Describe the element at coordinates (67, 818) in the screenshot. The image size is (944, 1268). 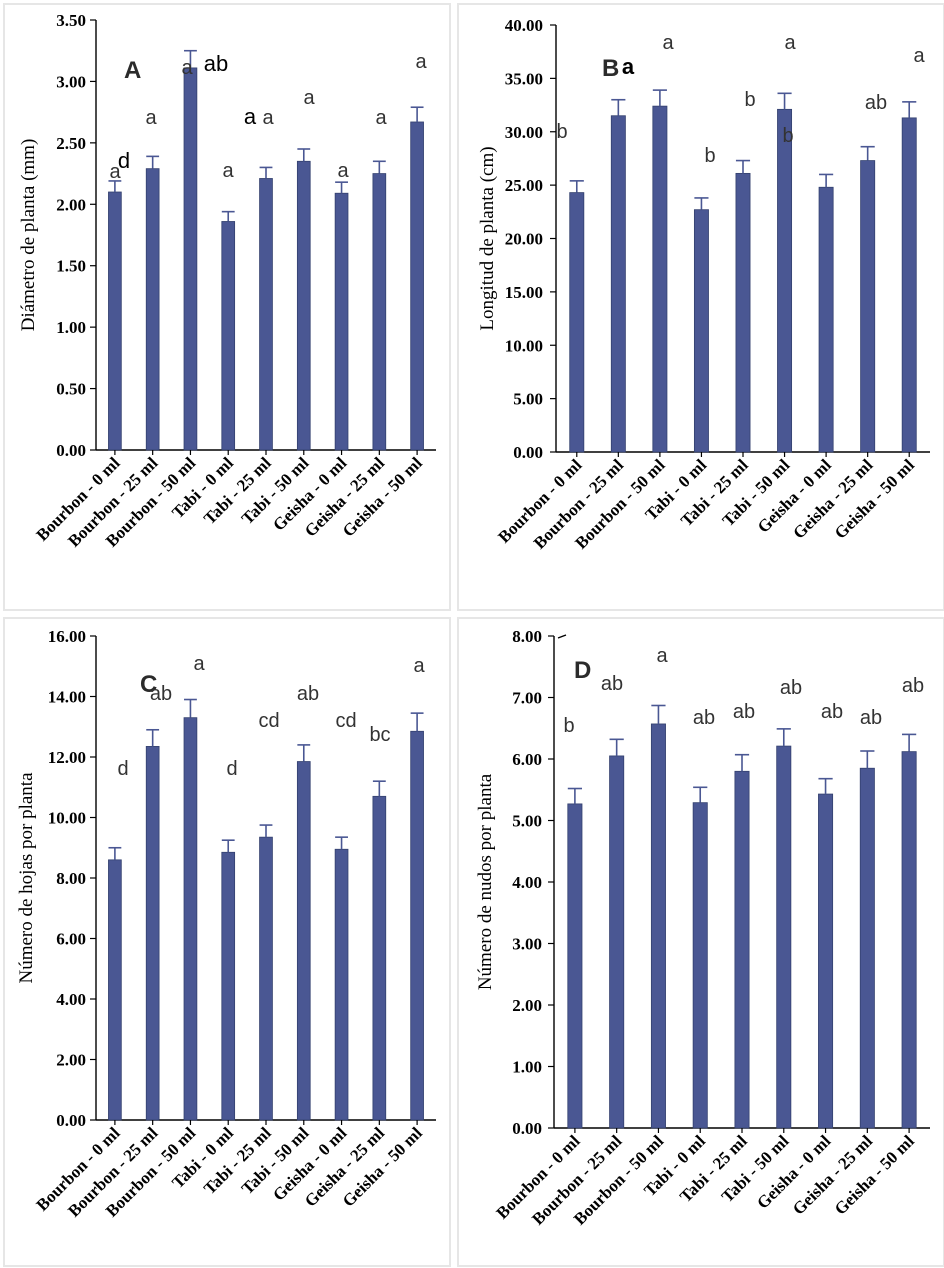
I see `y-tick-label: 10.00` at that location.